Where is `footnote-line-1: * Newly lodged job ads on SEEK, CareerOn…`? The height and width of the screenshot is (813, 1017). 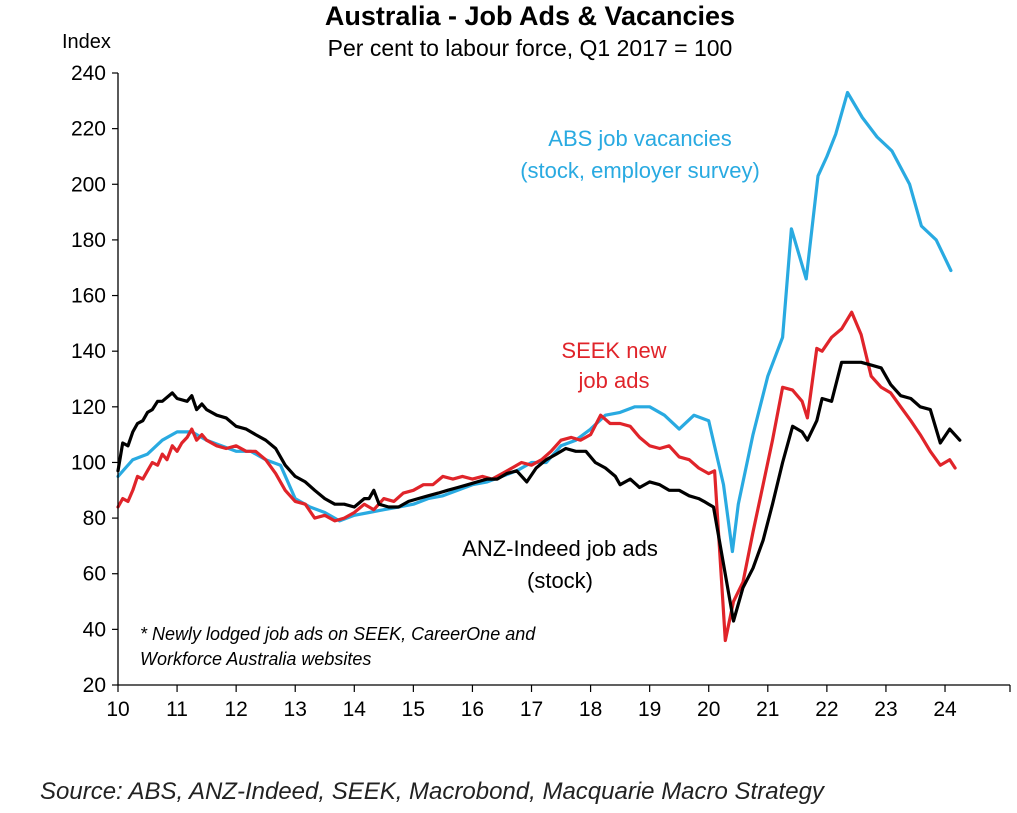
footnote-line-1: * Newly lodged job ads on SEEK, CareerOn… is located at coordinates (338, 634).